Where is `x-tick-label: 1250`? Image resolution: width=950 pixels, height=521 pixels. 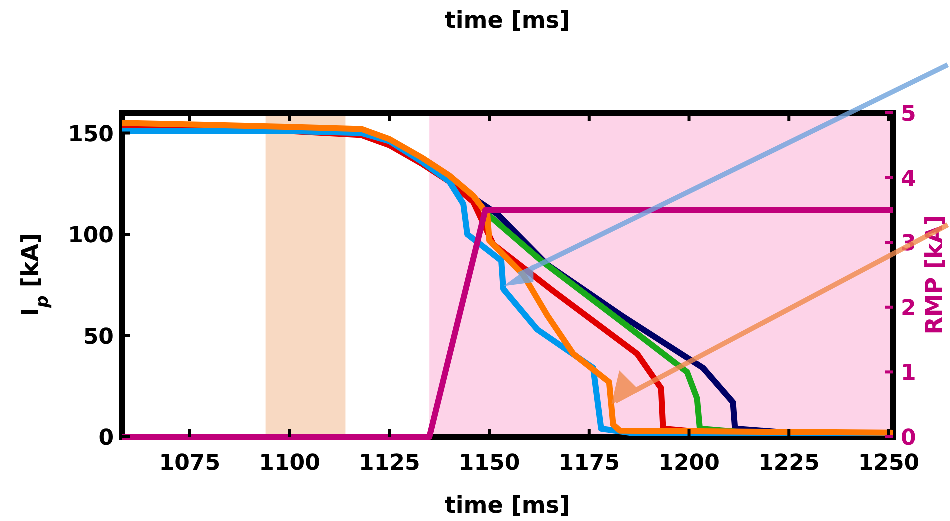 x-tick-label: 1250 is located at coordinates (889, 463).